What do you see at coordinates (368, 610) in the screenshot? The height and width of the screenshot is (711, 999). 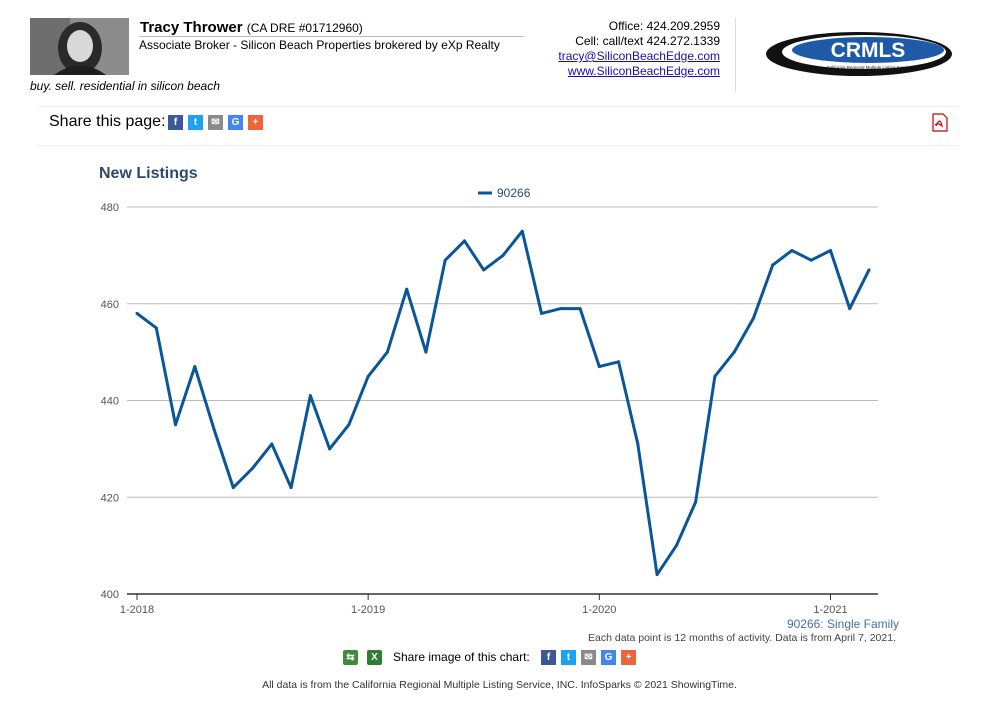 I see `x-tick-label: 1-2019` at bounding box center [368, 610].